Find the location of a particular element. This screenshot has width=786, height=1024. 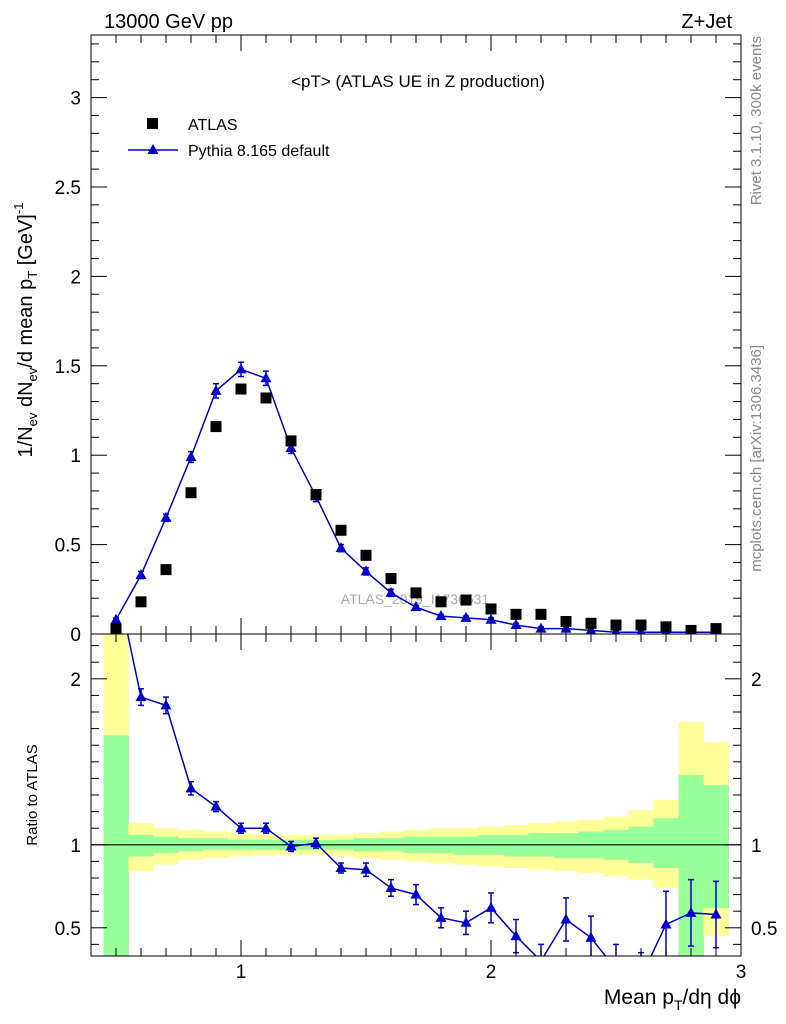

legend: ATLAS Pythia 8.165 default is located at coordinates (229, 138).